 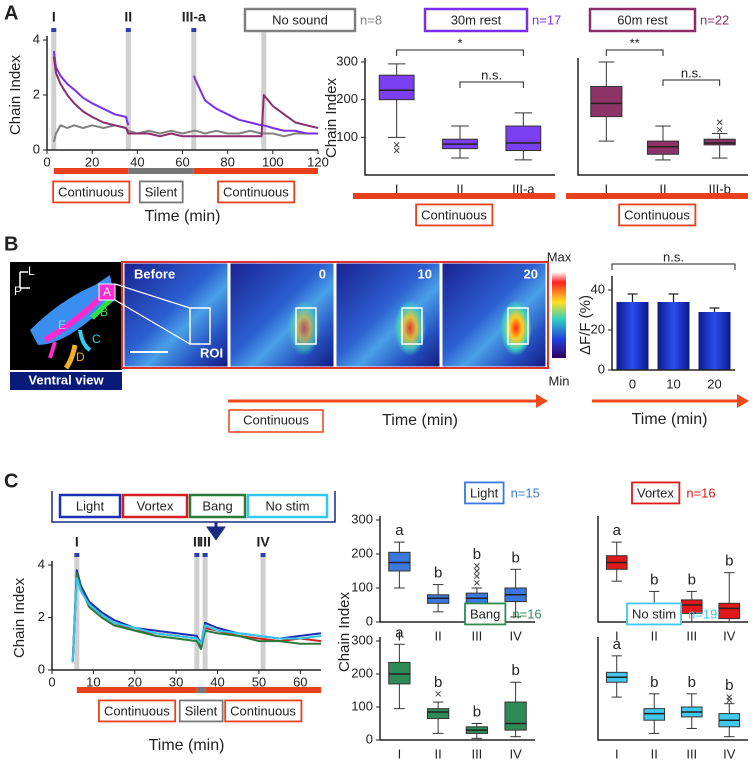 I want to click on y-tick-label: 300, so click(x=362, y=639).